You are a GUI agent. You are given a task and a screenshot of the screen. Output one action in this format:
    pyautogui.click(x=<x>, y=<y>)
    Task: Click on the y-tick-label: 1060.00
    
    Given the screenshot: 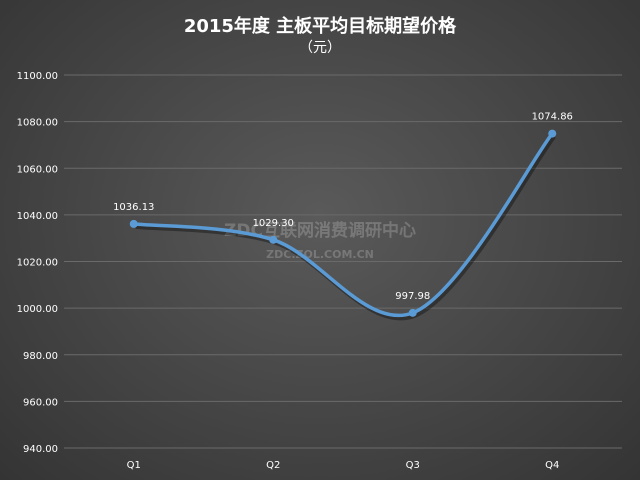 What is the action you would take?
    pyautogui.click(x=37, y=169)
    